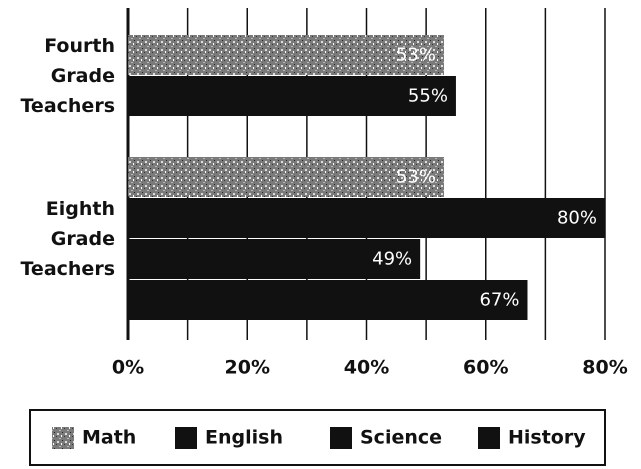  Describe the element at coordinates (547, 438) in the screenshot. I see `legend-label: History` at that location.